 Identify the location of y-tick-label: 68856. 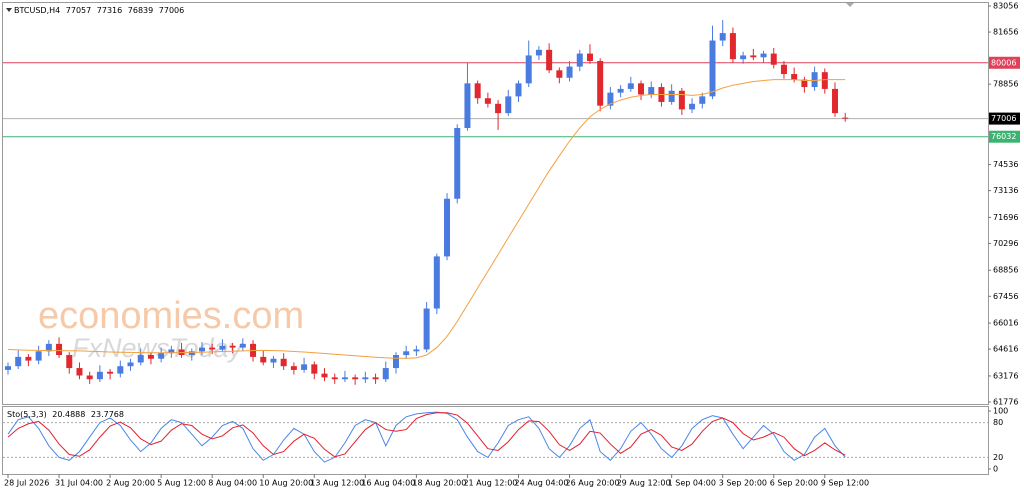
(1005, 270).